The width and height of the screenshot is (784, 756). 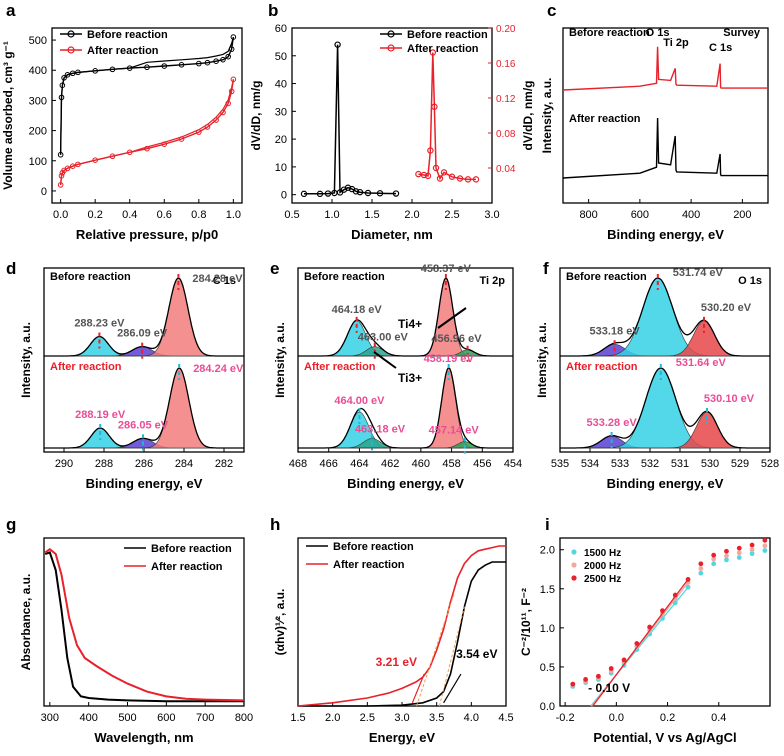 I want to click on bandgap-label: 3.21 eV, so click(x=396, y=662).